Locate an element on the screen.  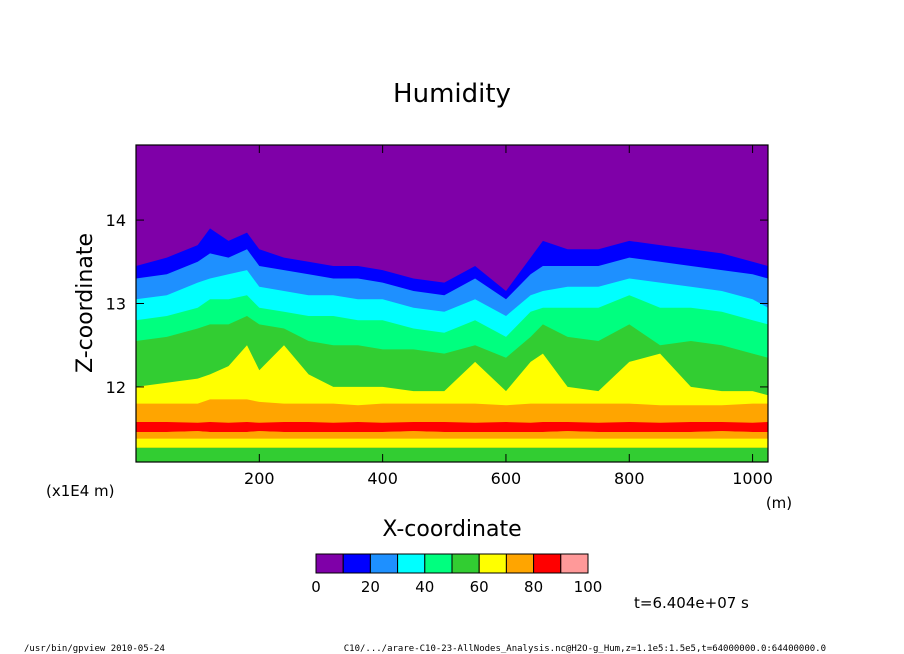
colorbar-tick-label: 80 is located at coordinates (533, 587).